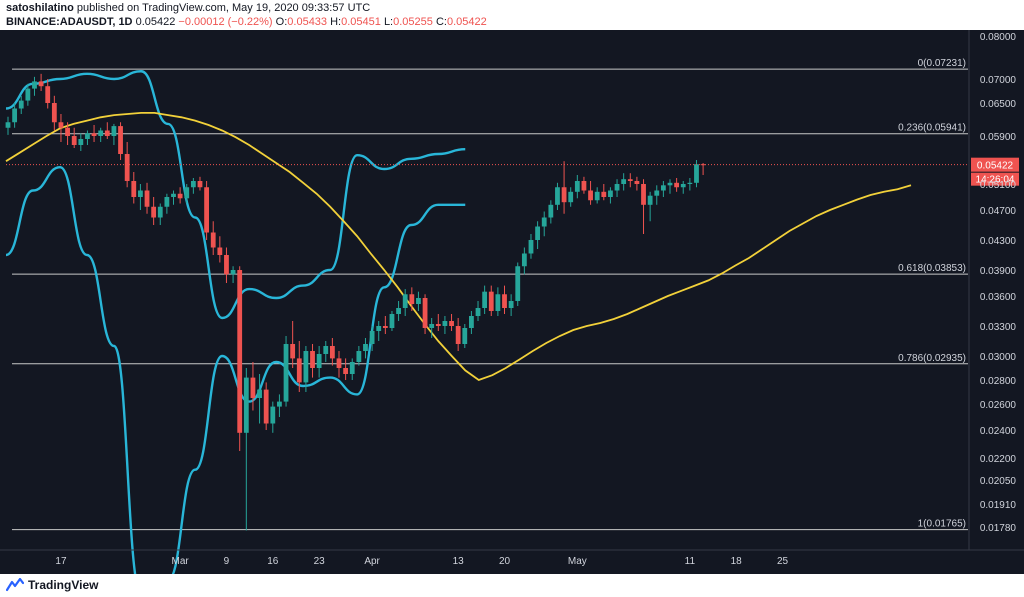 The image size is (1024, 597). Describe the element at coordinates (52, 585) in the screenshot. I see `tradingview-logo: TradingView` at that location.